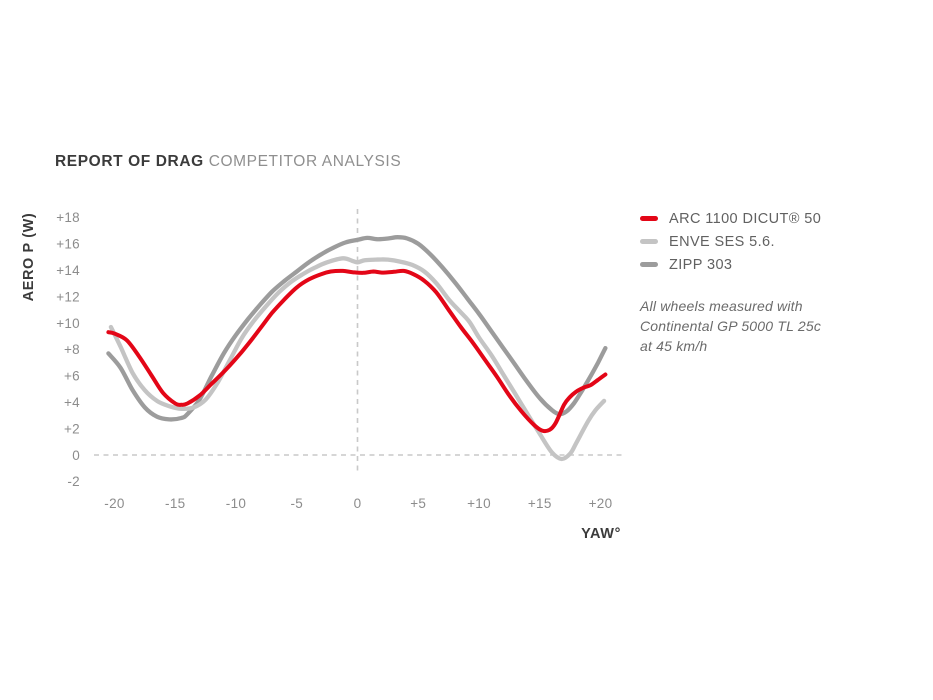 The width and height of the screenshot is (933, 700). I want to click on y-tick-label: +10, so click(68, 323).